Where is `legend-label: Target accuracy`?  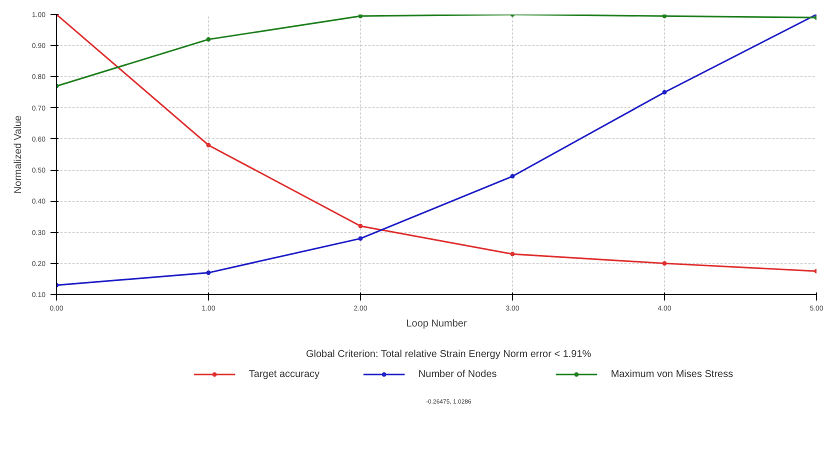 legend-label: Target accuracy is located at coordinates (284, 374).